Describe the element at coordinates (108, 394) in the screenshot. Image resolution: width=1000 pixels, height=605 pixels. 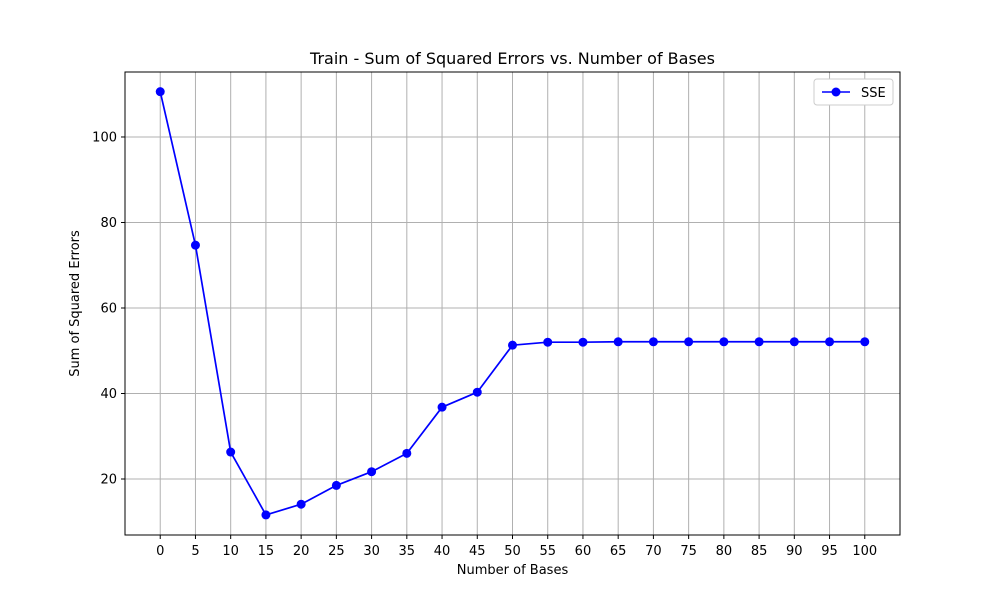
I see `y-tick-label: 40` at that location.